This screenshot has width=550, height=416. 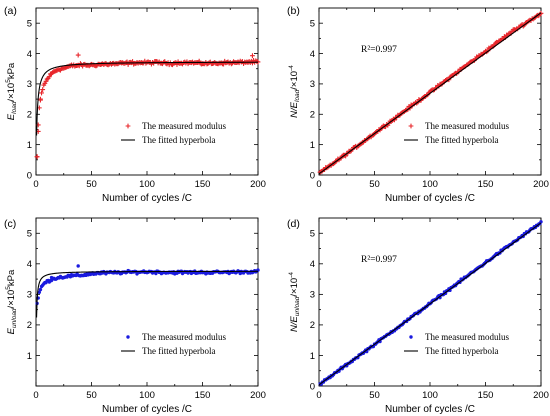 I want to click on panel-label: (d), so click(x=293, y=224).